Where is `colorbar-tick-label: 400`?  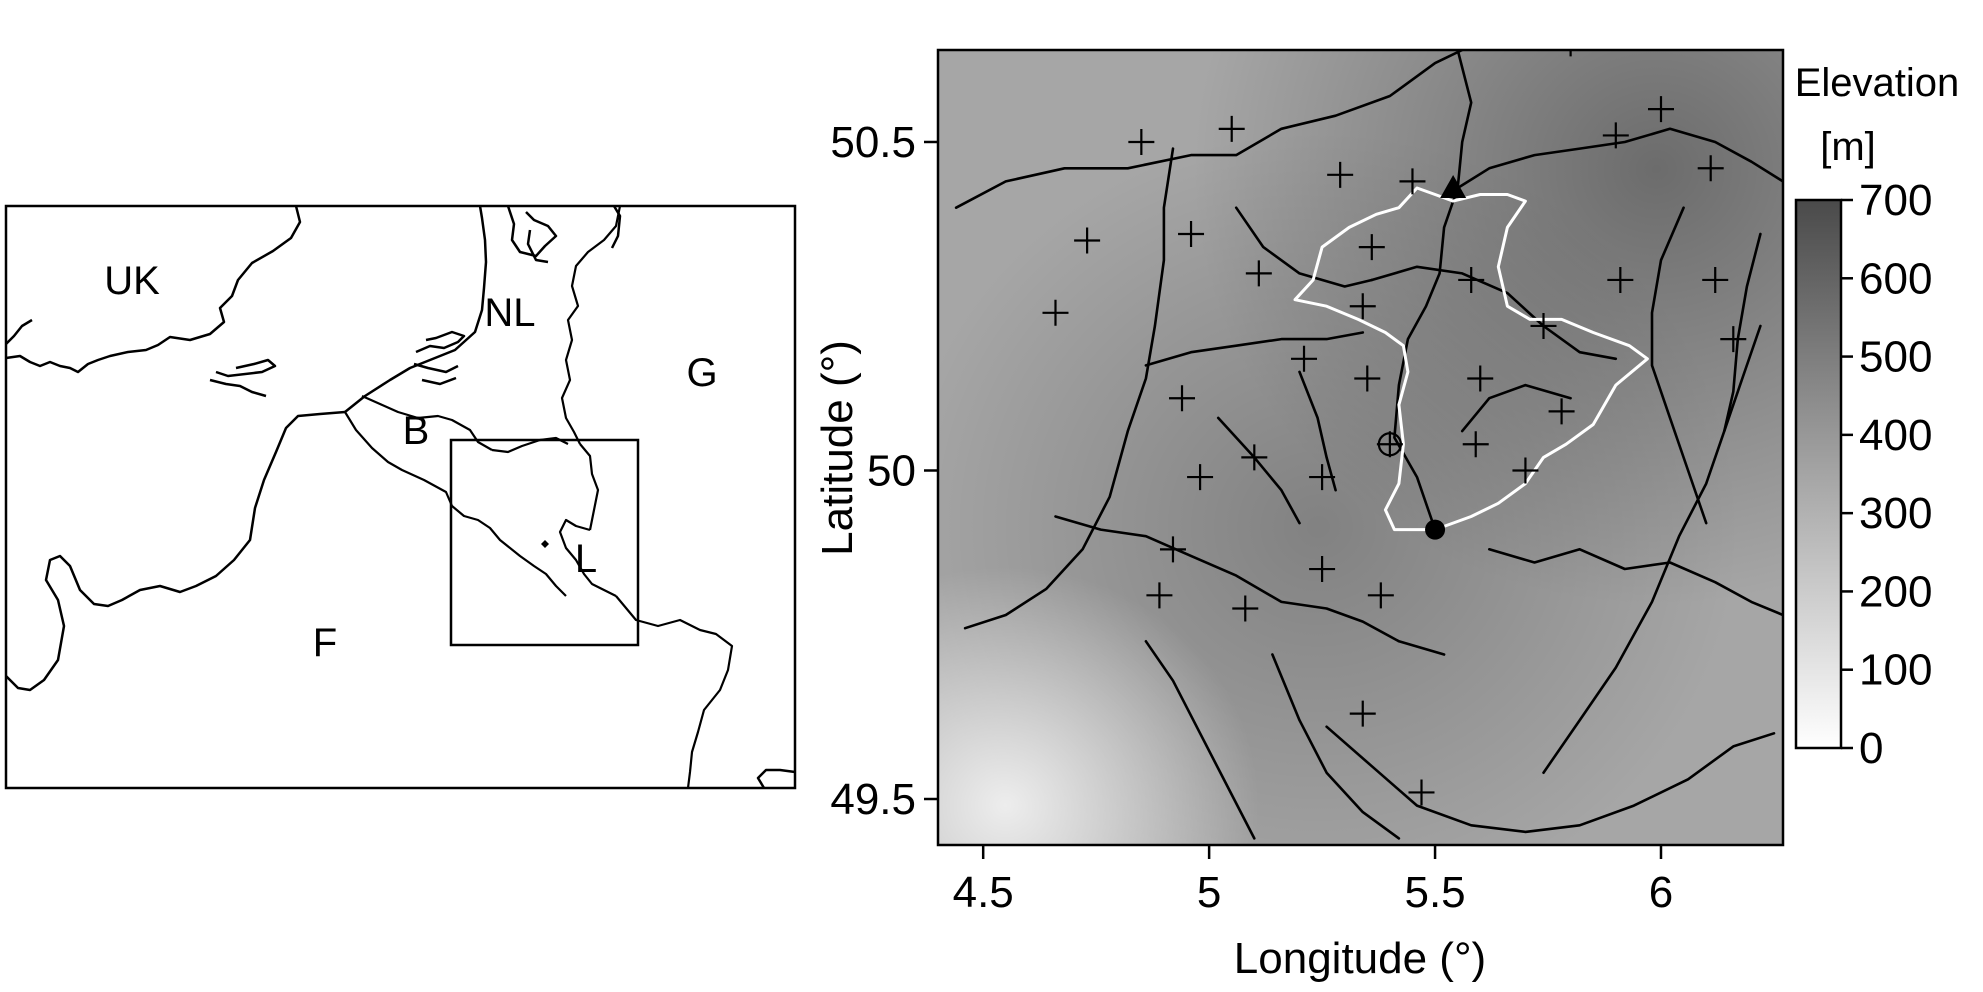 colorbar-tick-label: 400 is located at coordinates (1895, 435).